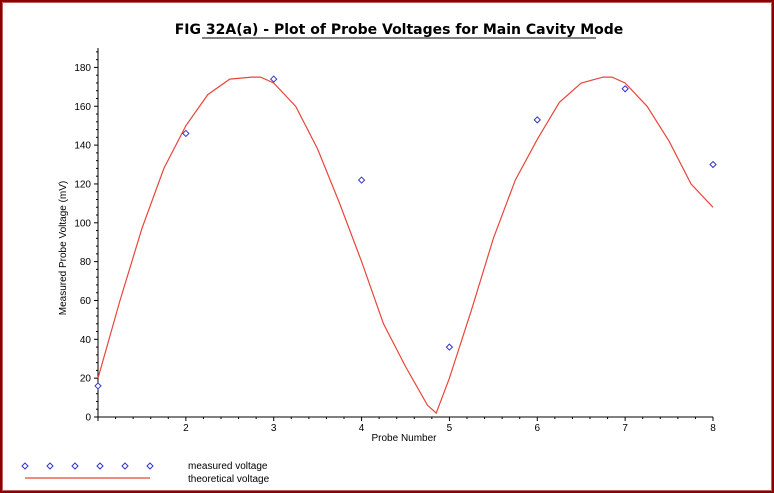 Image resolution: width=774 pixels, height=493 pixels. I want to click on x-tick-label: 2, so click(186, 428).